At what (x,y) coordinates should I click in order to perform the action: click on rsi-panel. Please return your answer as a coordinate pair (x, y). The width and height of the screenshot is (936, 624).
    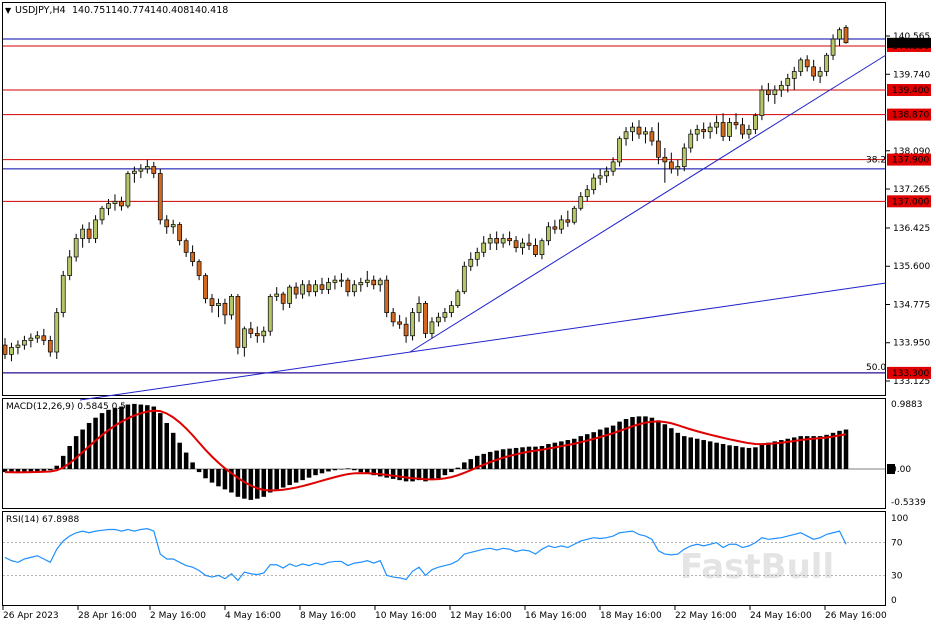
    Looking at the image, I should click on (444, 558).